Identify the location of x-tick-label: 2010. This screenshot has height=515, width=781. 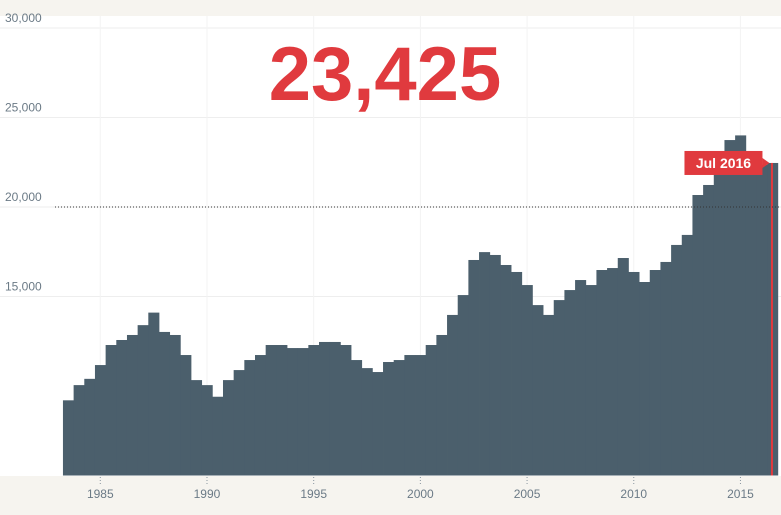
(633, 494).